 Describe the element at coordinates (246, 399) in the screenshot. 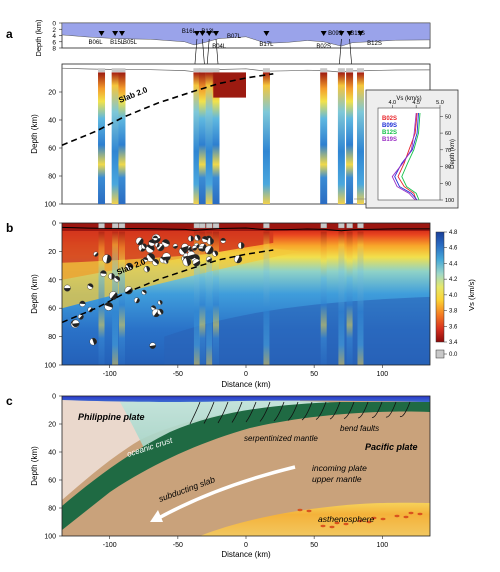

I see `ocean-layer` at that location.